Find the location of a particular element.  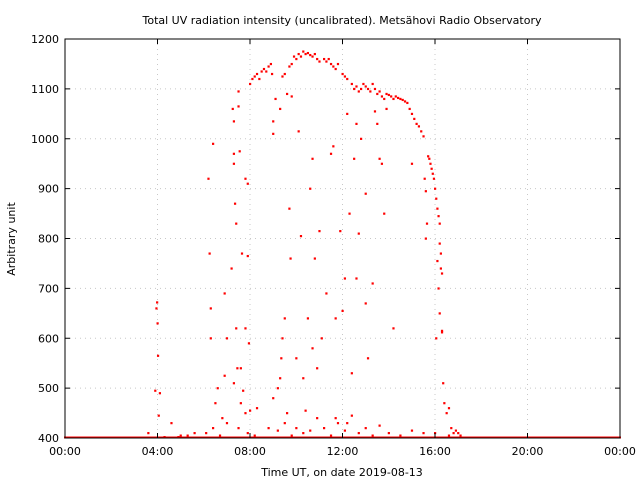

x-tick-label: 08:00 is located at coordinates (250, 451).